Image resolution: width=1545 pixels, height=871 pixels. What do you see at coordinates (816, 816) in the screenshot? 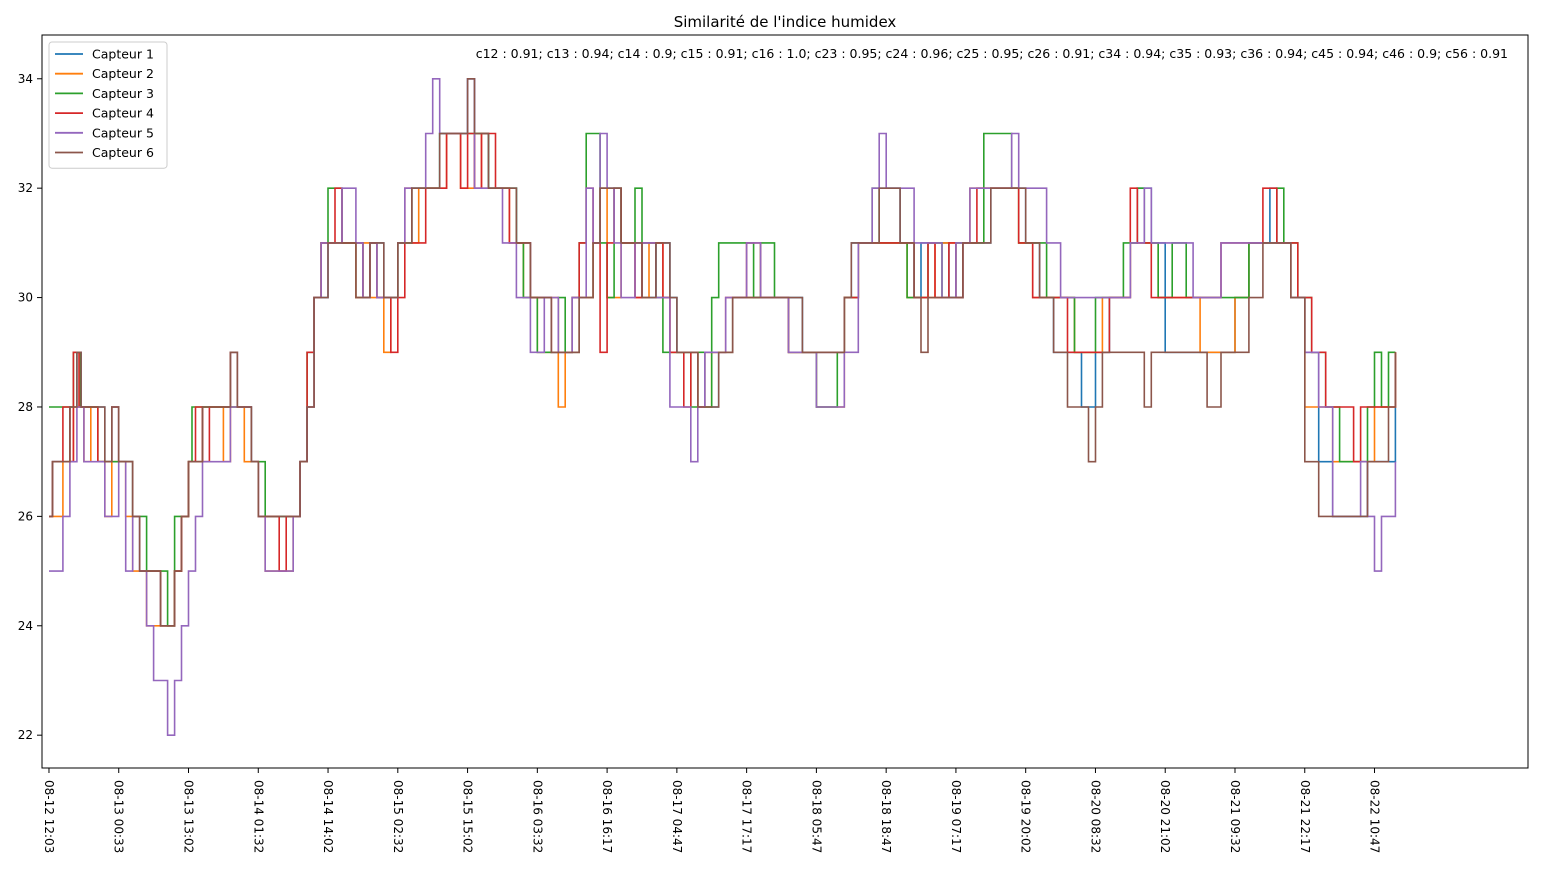
I see `x-tick-label: 08-18 05:47` at bounding box center [816, 816].